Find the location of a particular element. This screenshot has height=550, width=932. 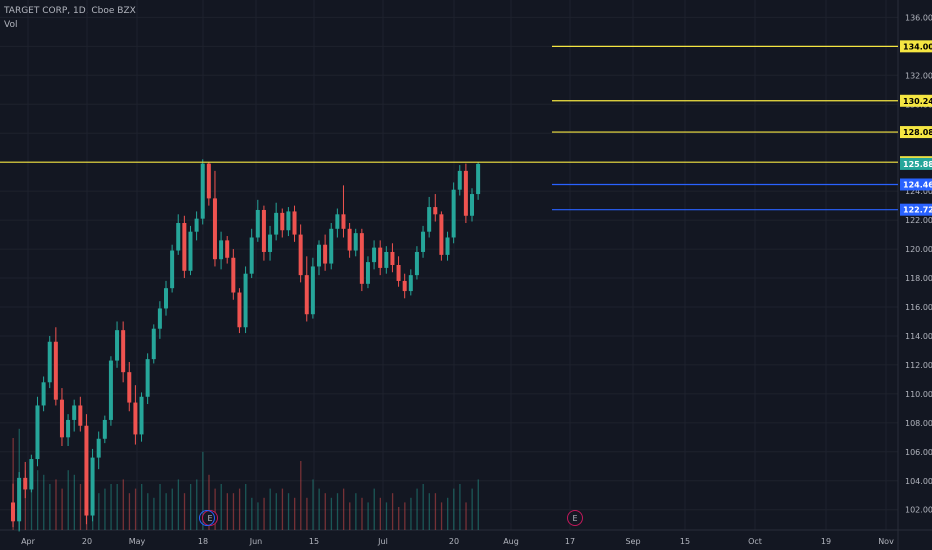

dividend-marker is located at coordinates (207, 518).